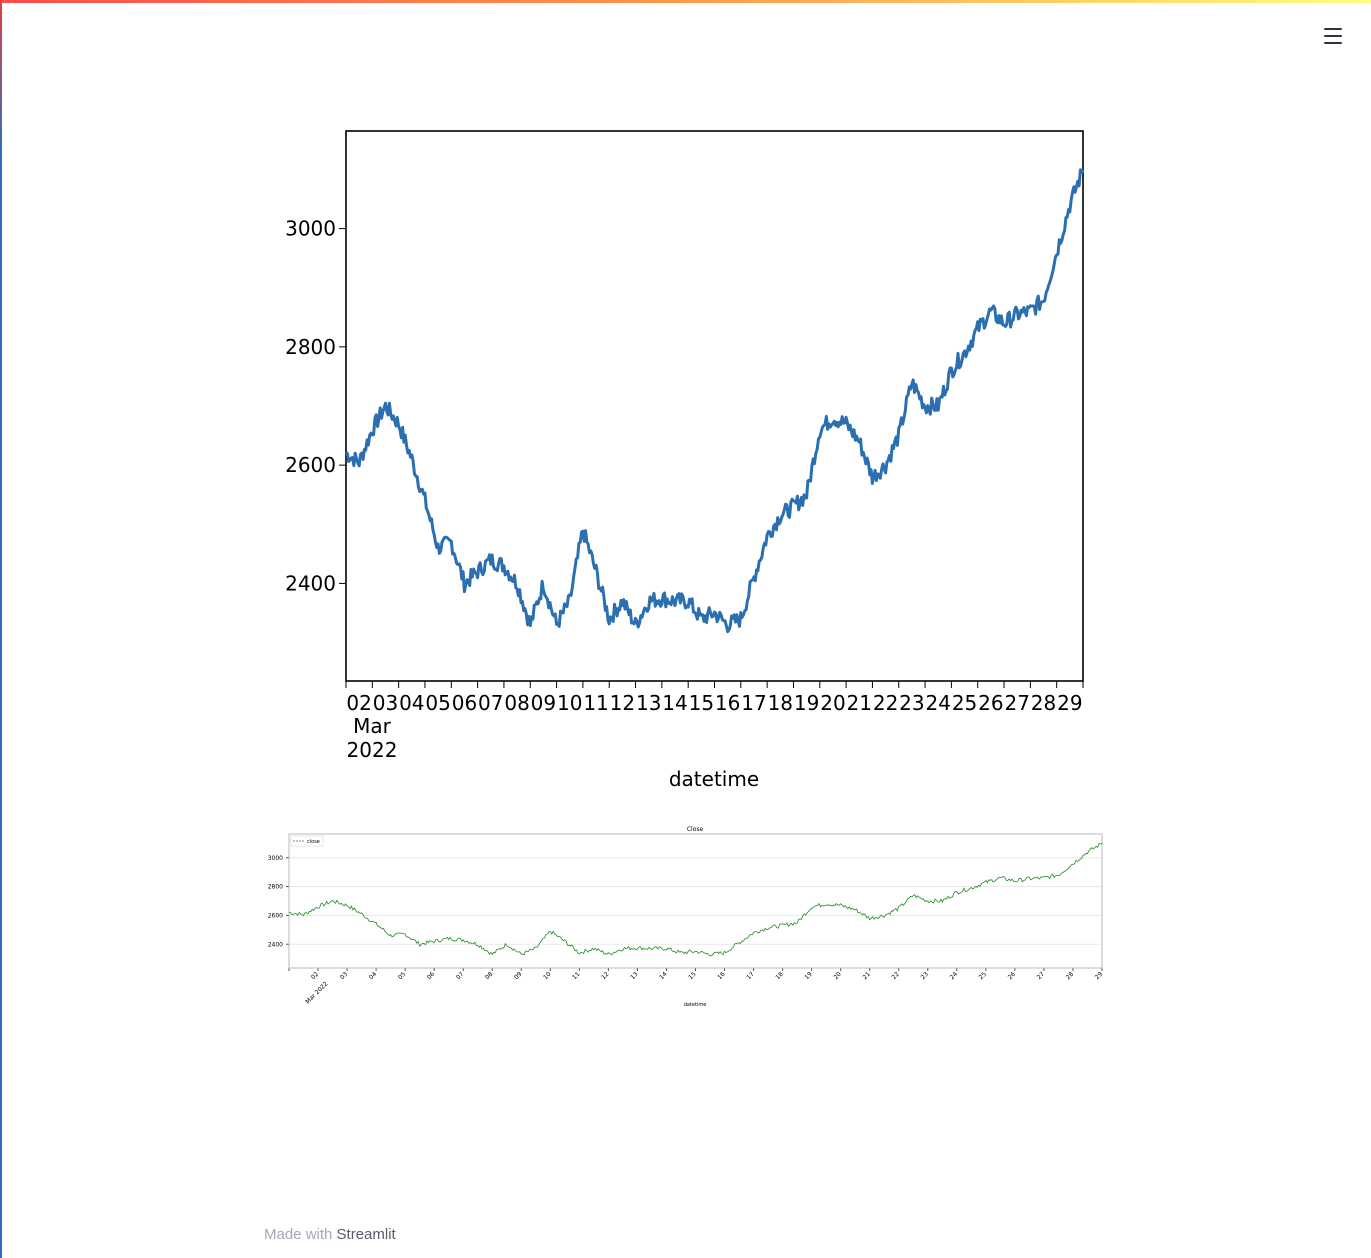 The image size is (1371, 1258). I want to click on footer-made-with: Made with, so click(298, 1234).